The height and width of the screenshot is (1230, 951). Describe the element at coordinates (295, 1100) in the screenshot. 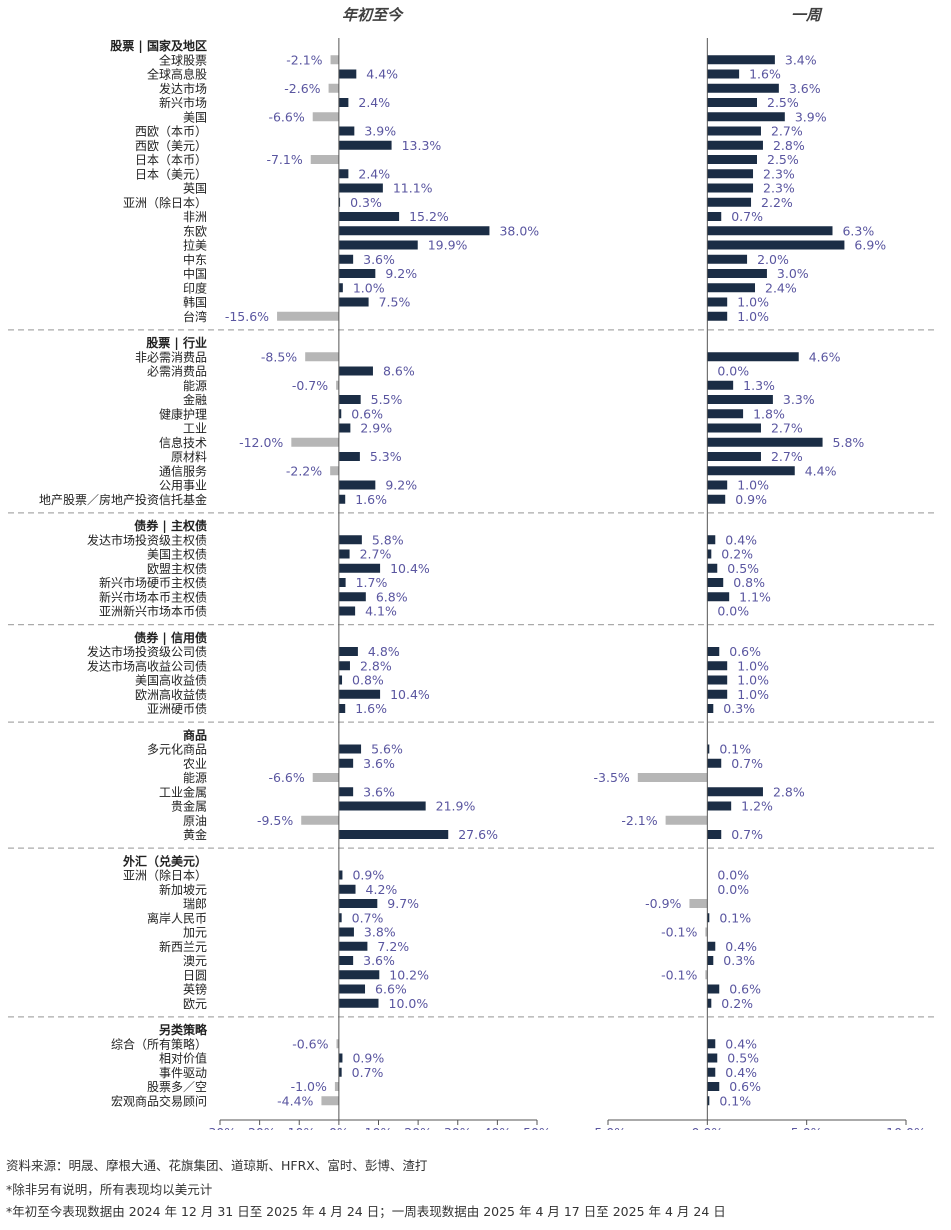

I see `ytd-value-label: -4.4%` at that location.